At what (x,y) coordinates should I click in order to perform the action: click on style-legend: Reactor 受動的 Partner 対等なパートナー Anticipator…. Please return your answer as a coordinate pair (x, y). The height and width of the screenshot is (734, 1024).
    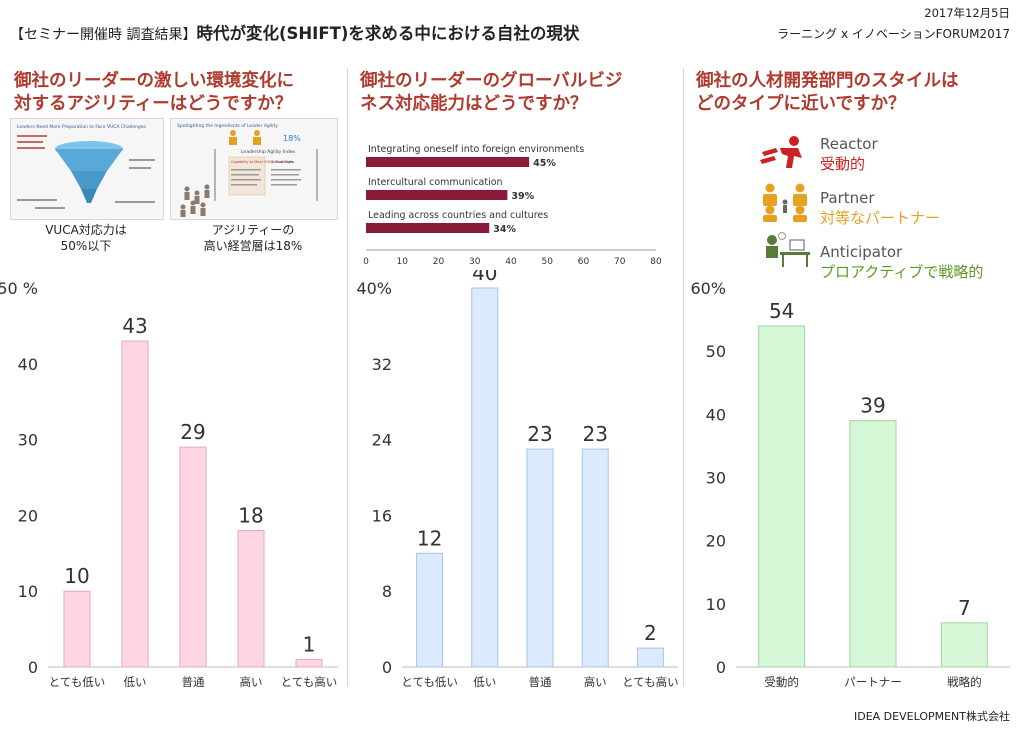
    Looking at the image, I should click on (888, 206).